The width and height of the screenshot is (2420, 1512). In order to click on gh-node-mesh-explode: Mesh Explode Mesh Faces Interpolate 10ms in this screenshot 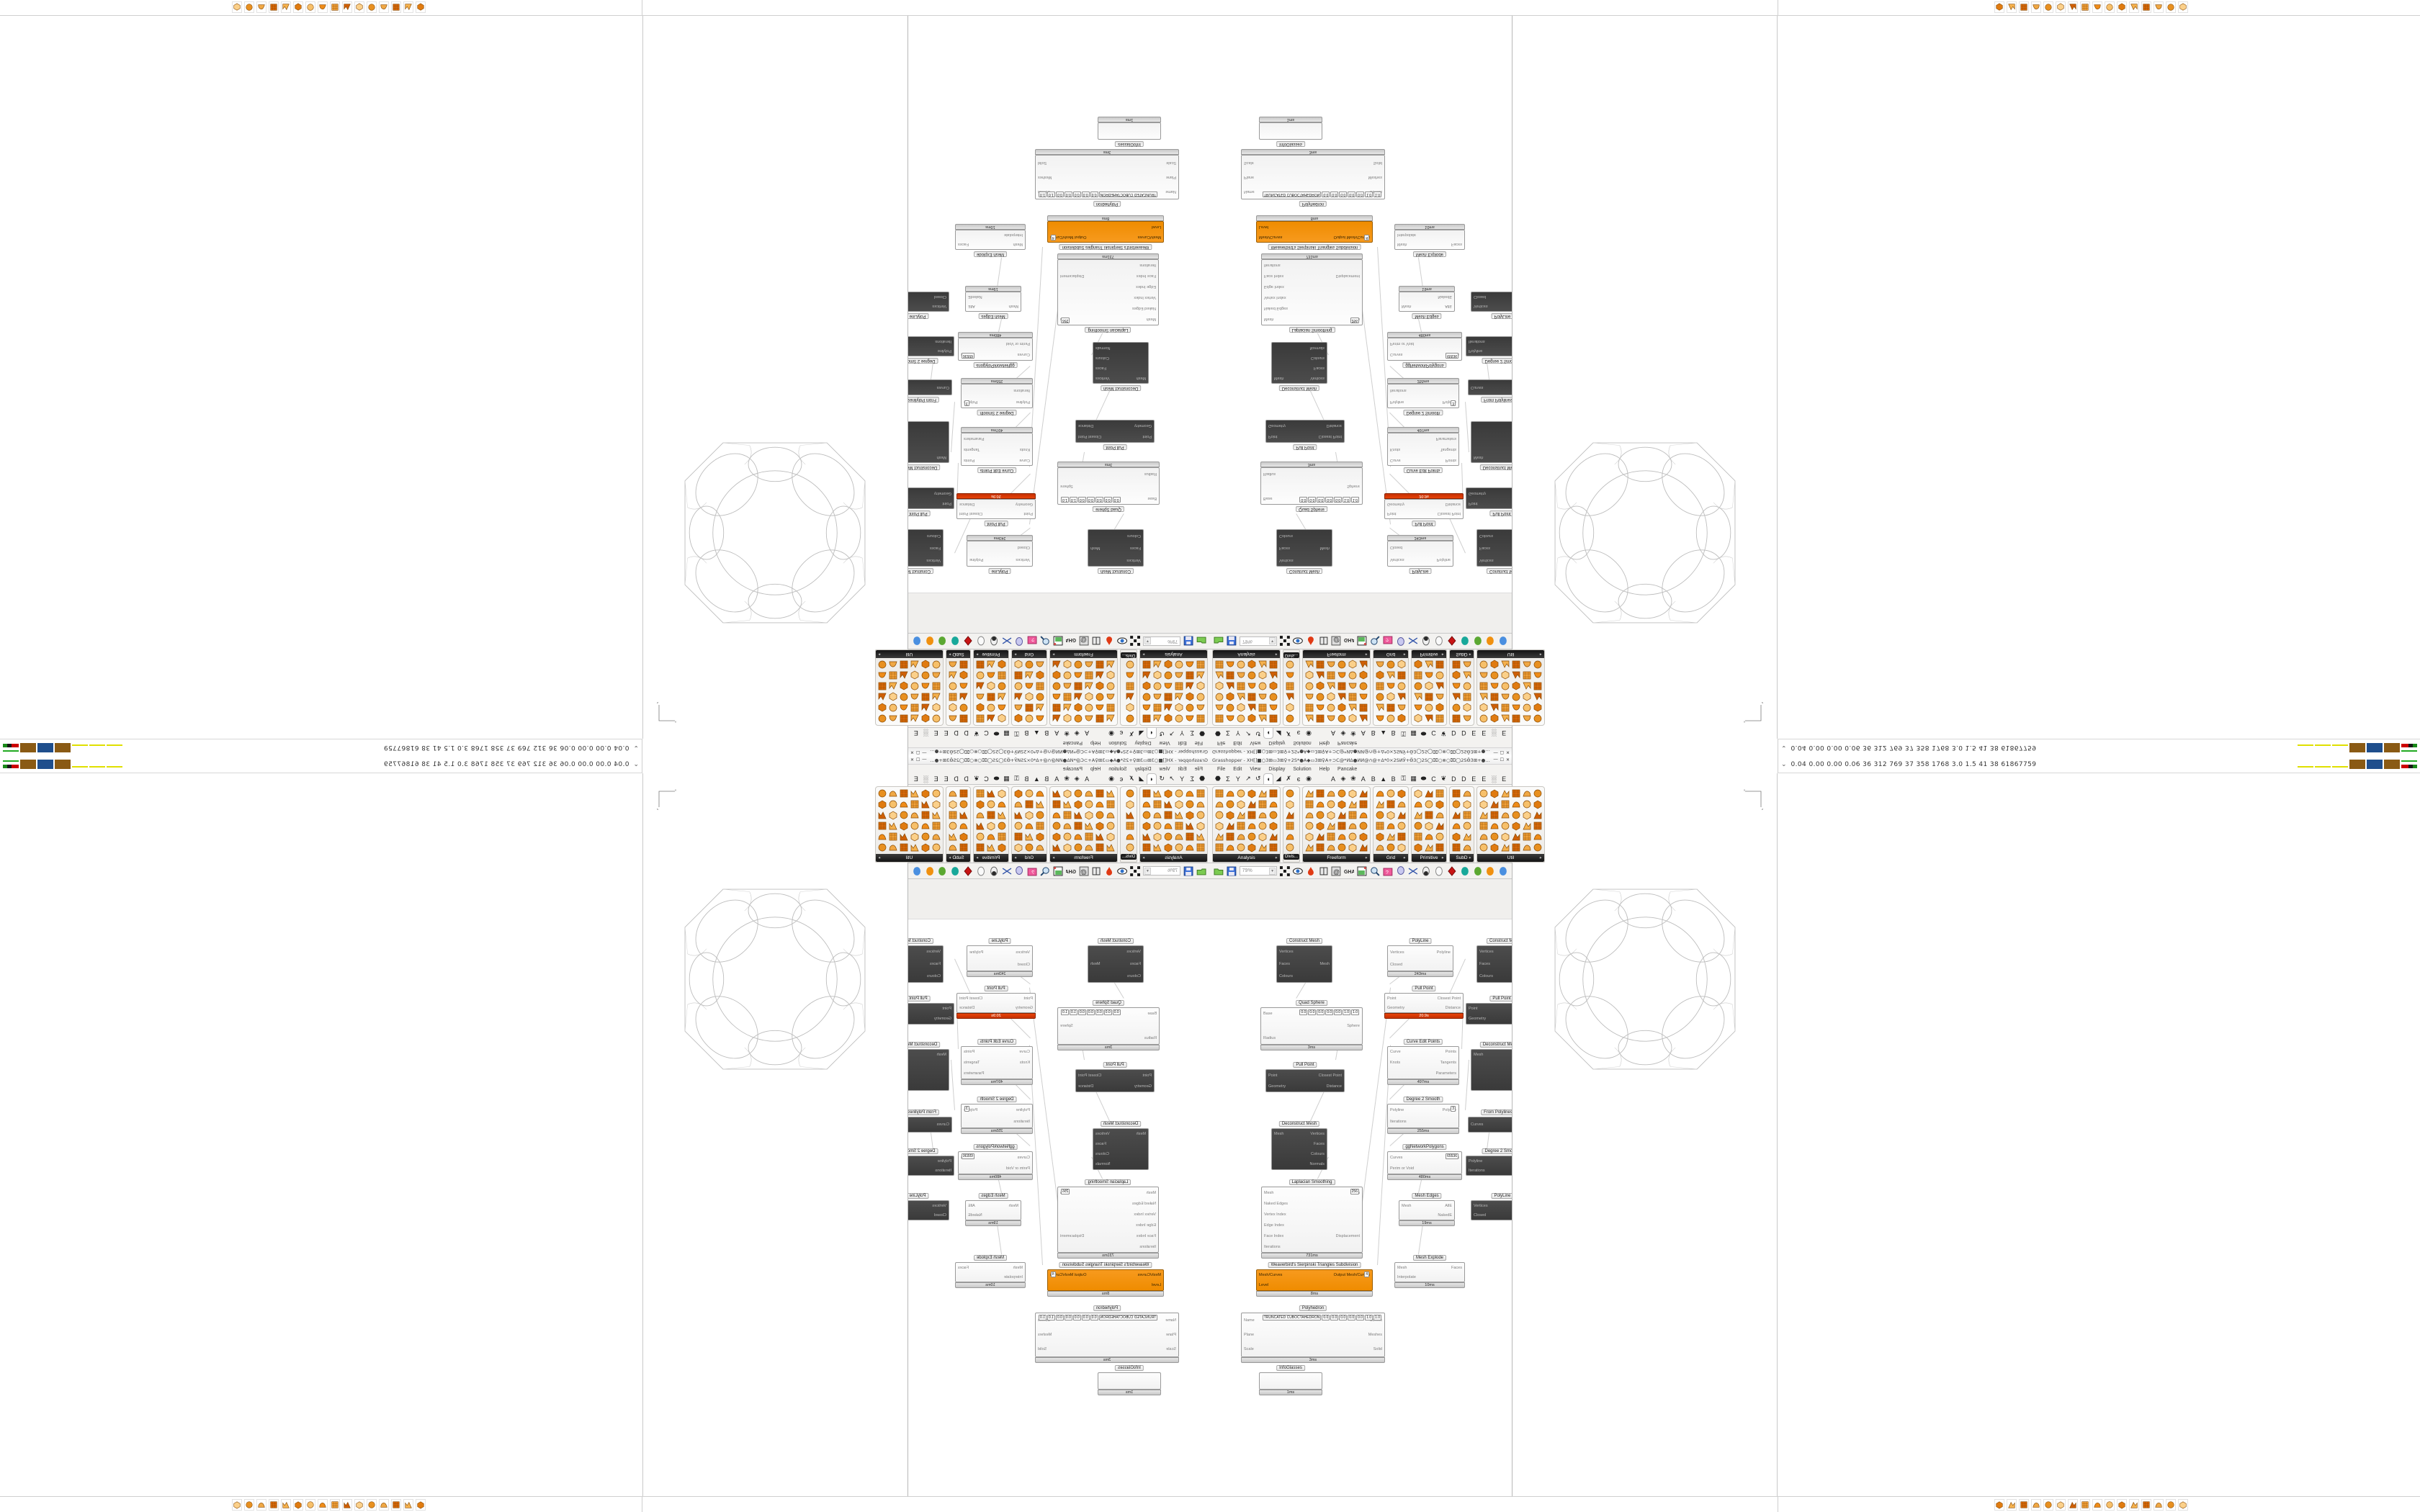, I will do `click(990, 243)`.